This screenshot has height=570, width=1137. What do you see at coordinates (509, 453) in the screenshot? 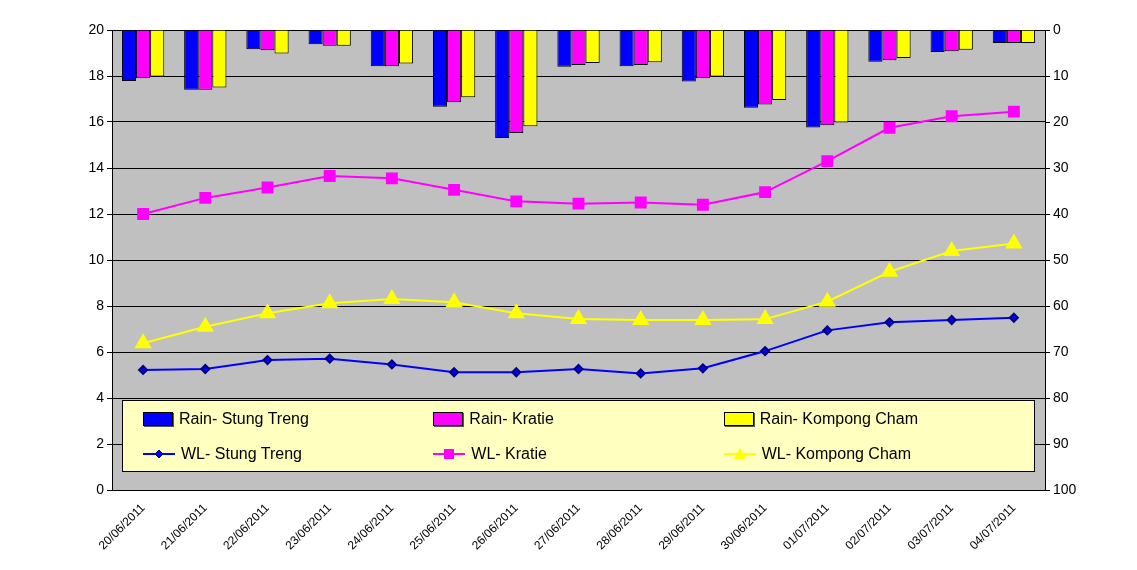
I see `legend-label: WL- Kratie` at bounding box center [509, 453].